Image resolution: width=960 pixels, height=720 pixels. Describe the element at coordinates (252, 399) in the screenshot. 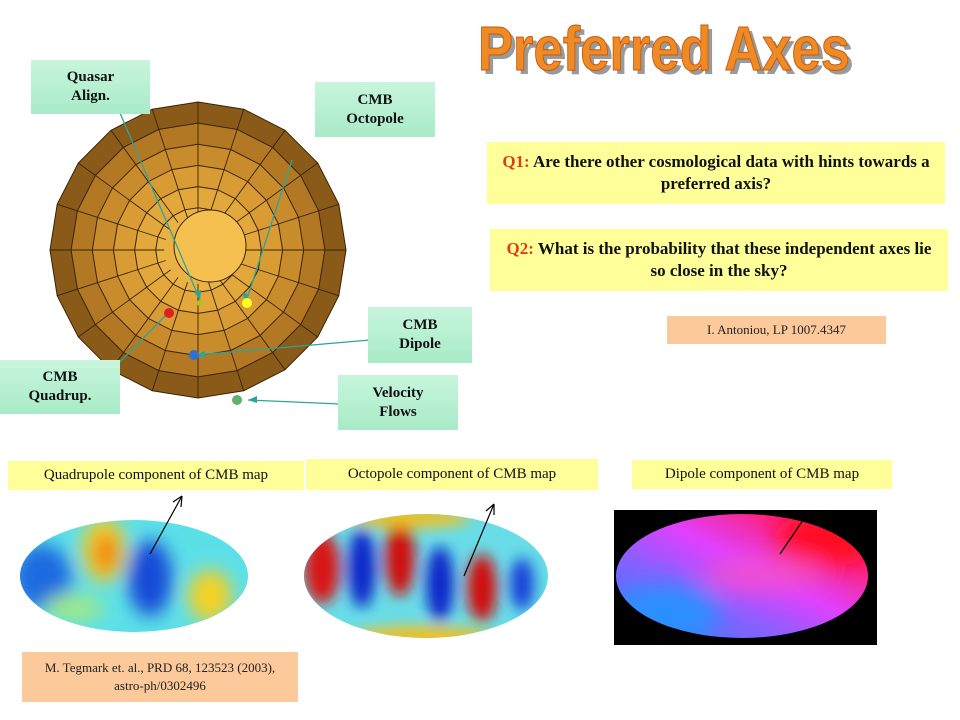

I see `velocity-arrowhead` at that location.